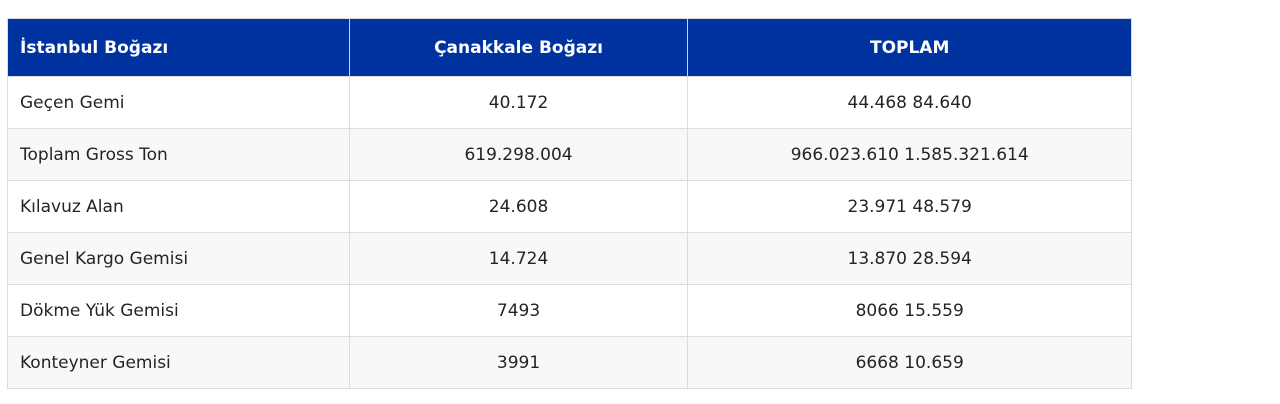  Describe the element at coordinates (178, 258) in the screenshot. I see `row-label: Genel Kargo Gemisi` at that location.